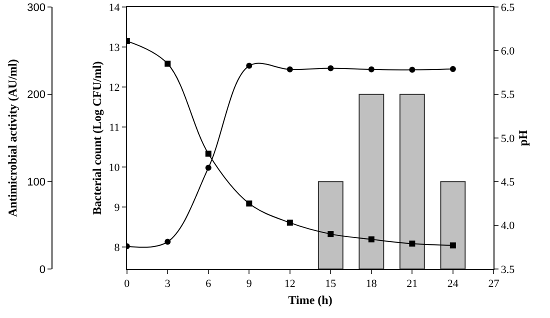 The height and width of the screenshot is (318, 550). What do you see at coordinates (114, 128) in the screenshot?
I see `y-tick-label: 11` at bounding box center [114, 128].